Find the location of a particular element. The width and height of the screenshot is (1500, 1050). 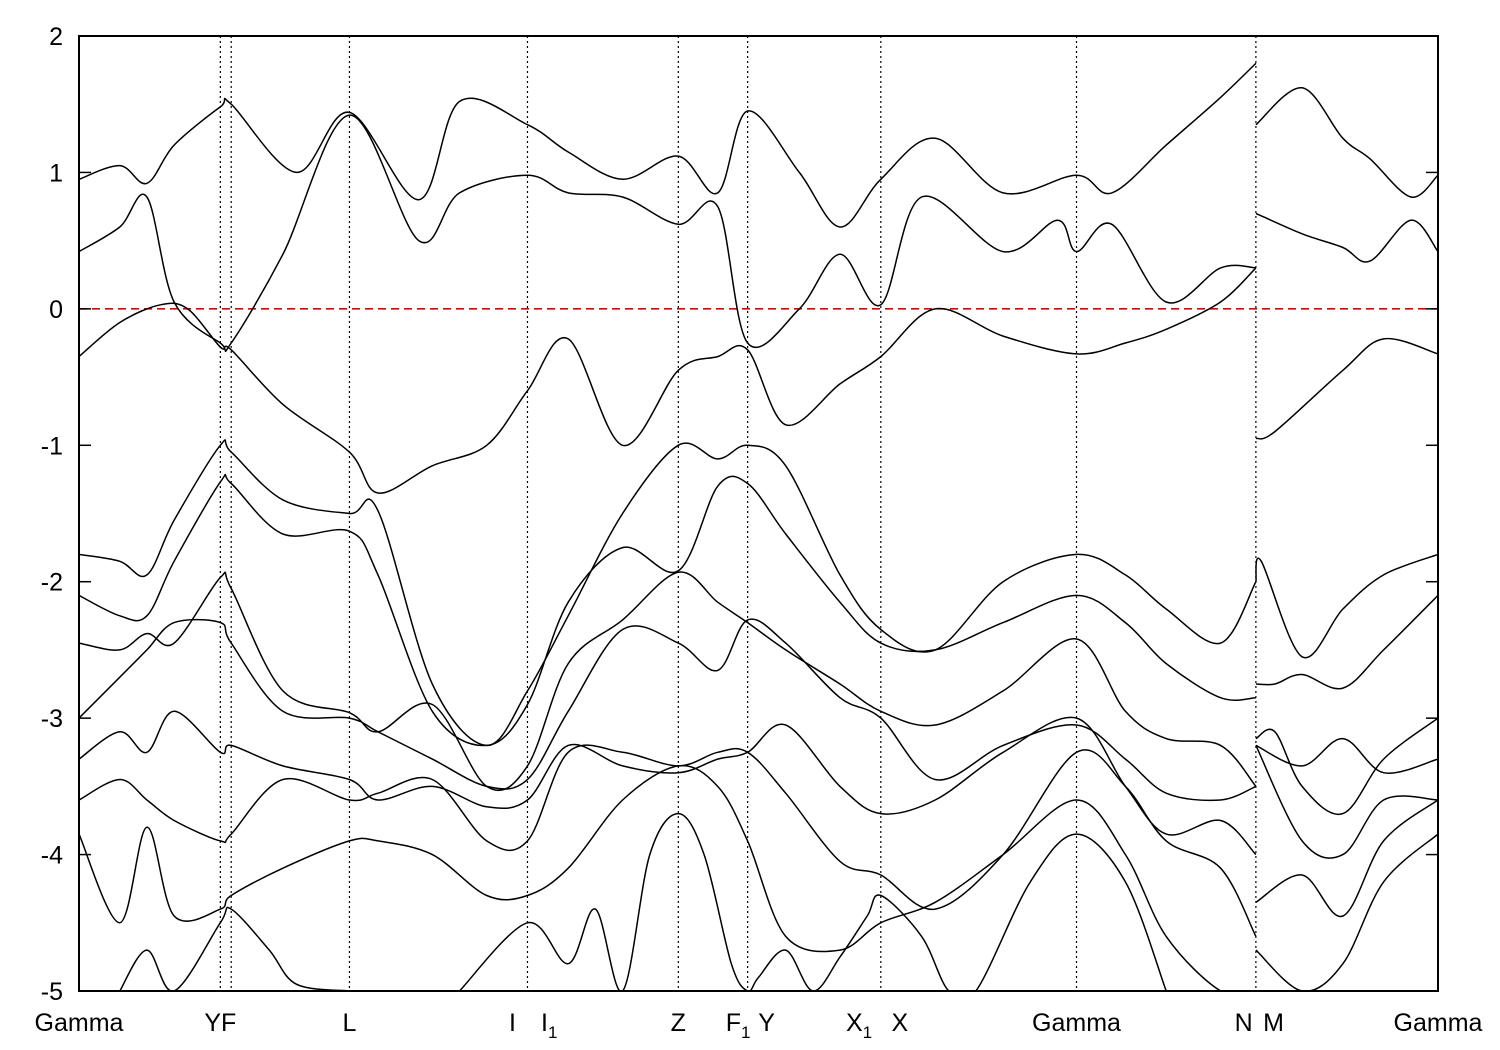

y-tick-label: 0 is located at coordinates (56, 310).